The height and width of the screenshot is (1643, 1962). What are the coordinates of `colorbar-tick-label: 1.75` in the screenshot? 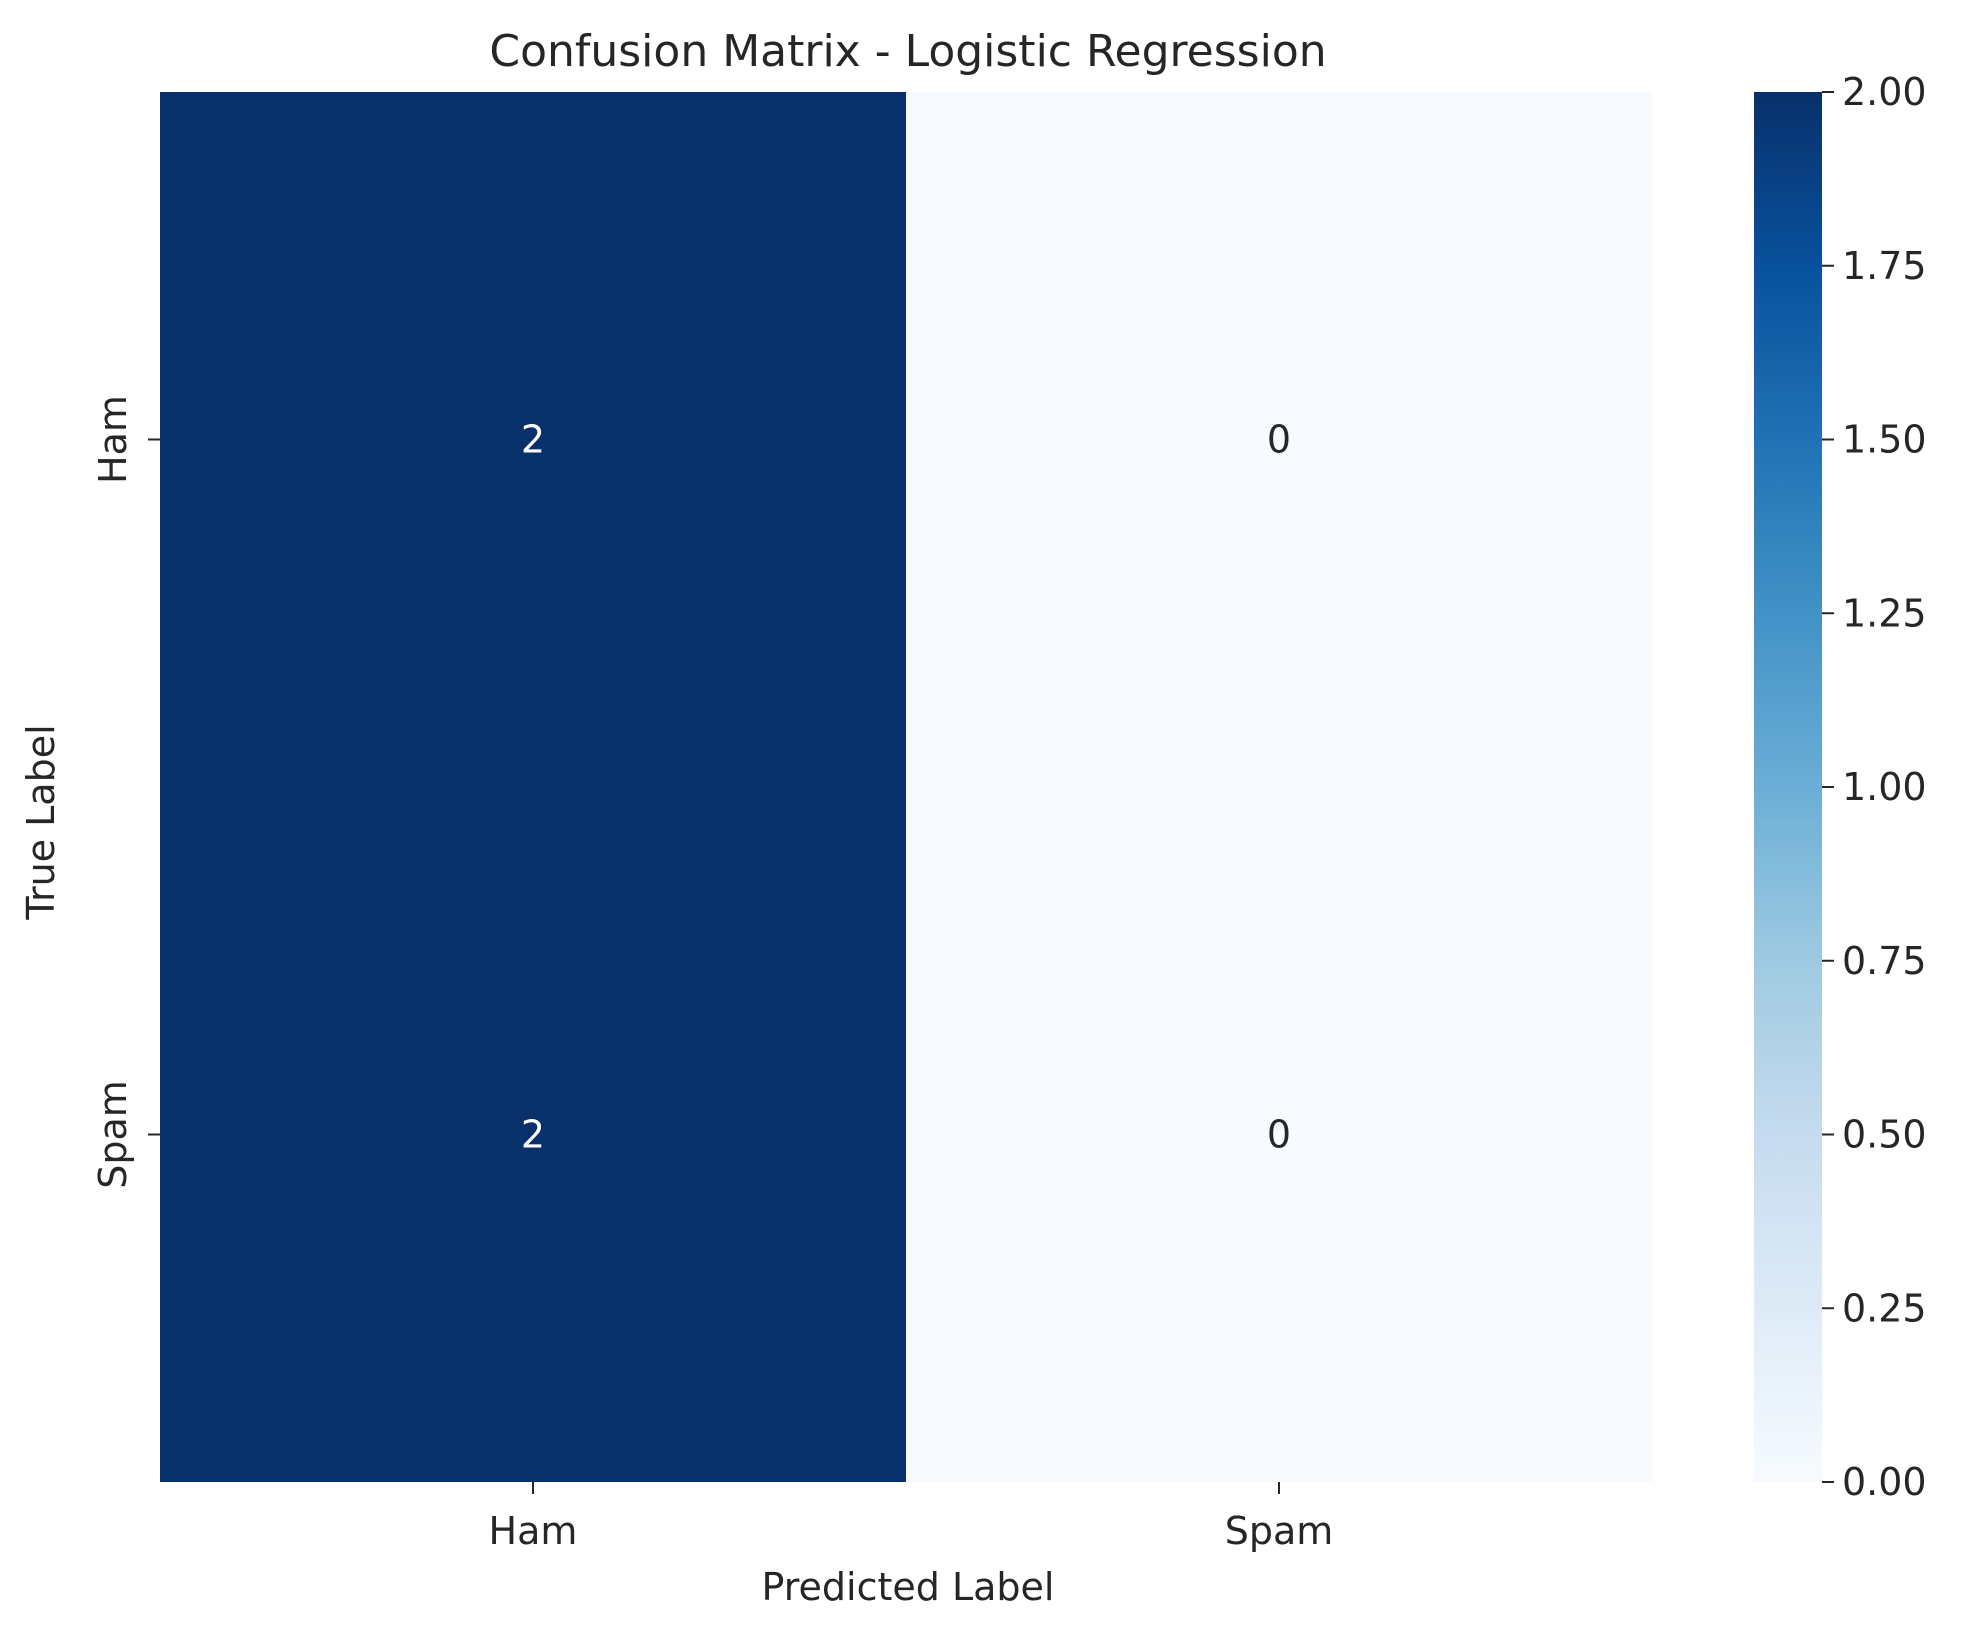 It's located at (1884, 266).